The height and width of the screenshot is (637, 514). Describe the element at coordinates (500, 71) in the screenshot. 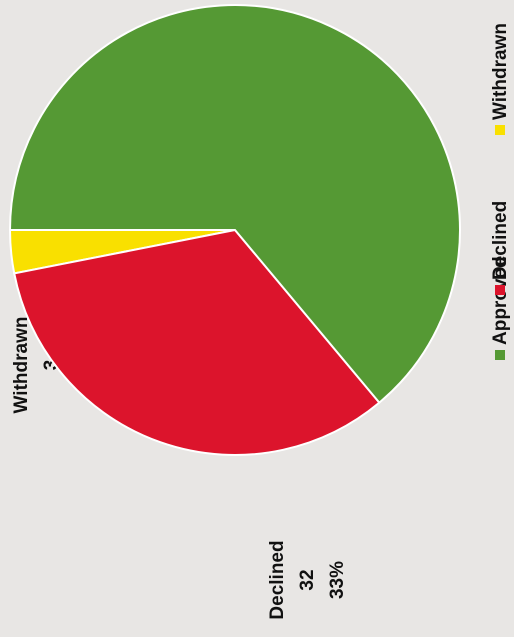

I see `legend-label: Withdrawn` at that location.